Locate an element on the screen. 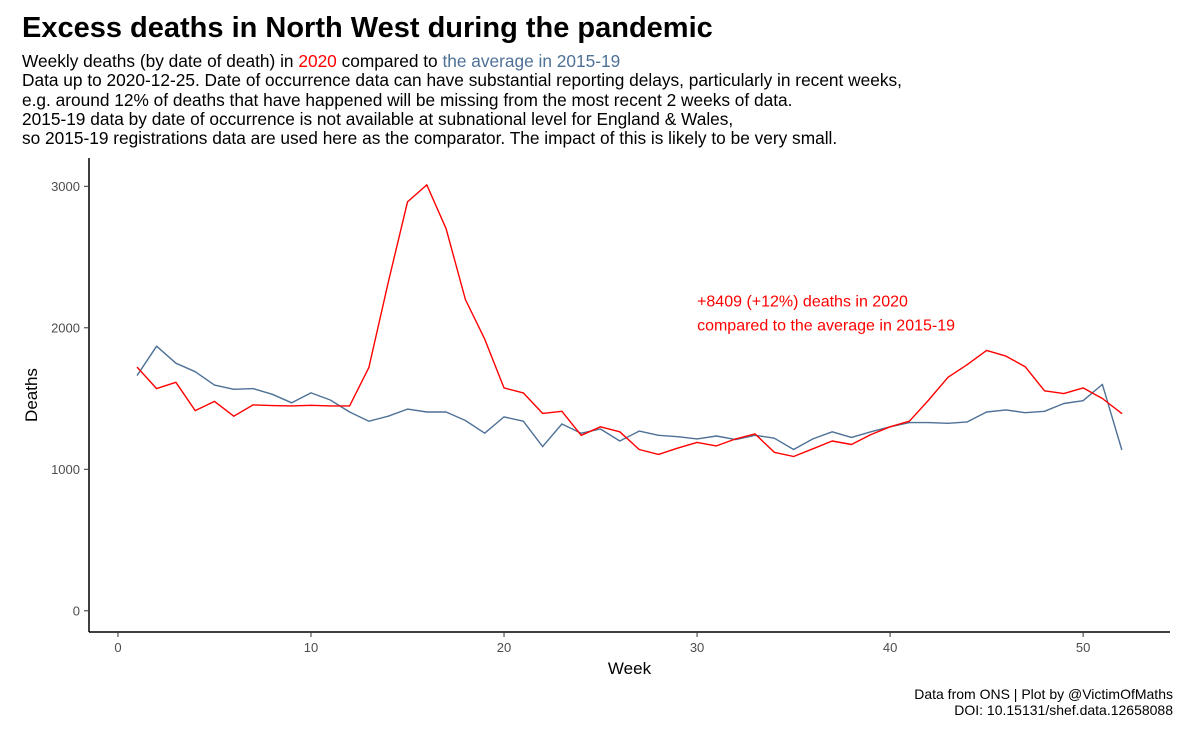  x-tick-label: 50 is located at coordinates (1083, 647).